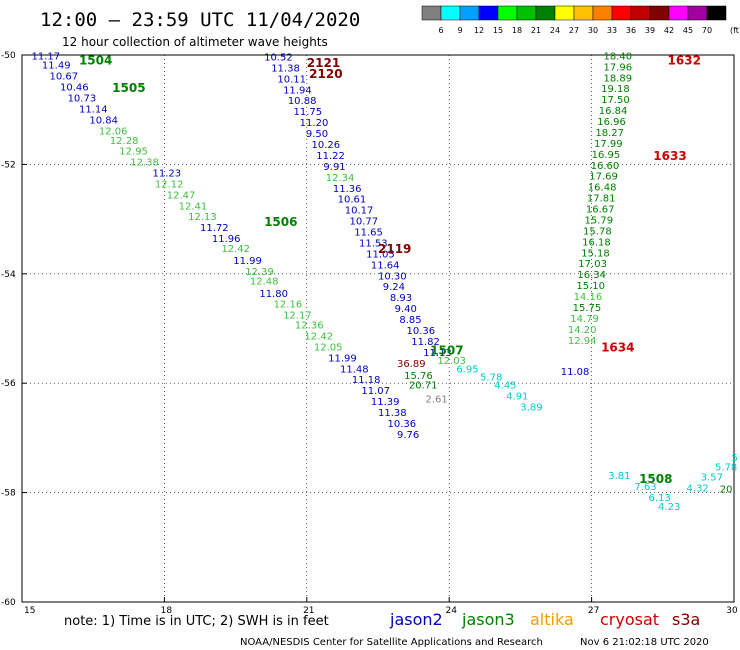 This screenshot has height=650, width=740. I want to click on y-tick-label: -56, so click(8, 384).